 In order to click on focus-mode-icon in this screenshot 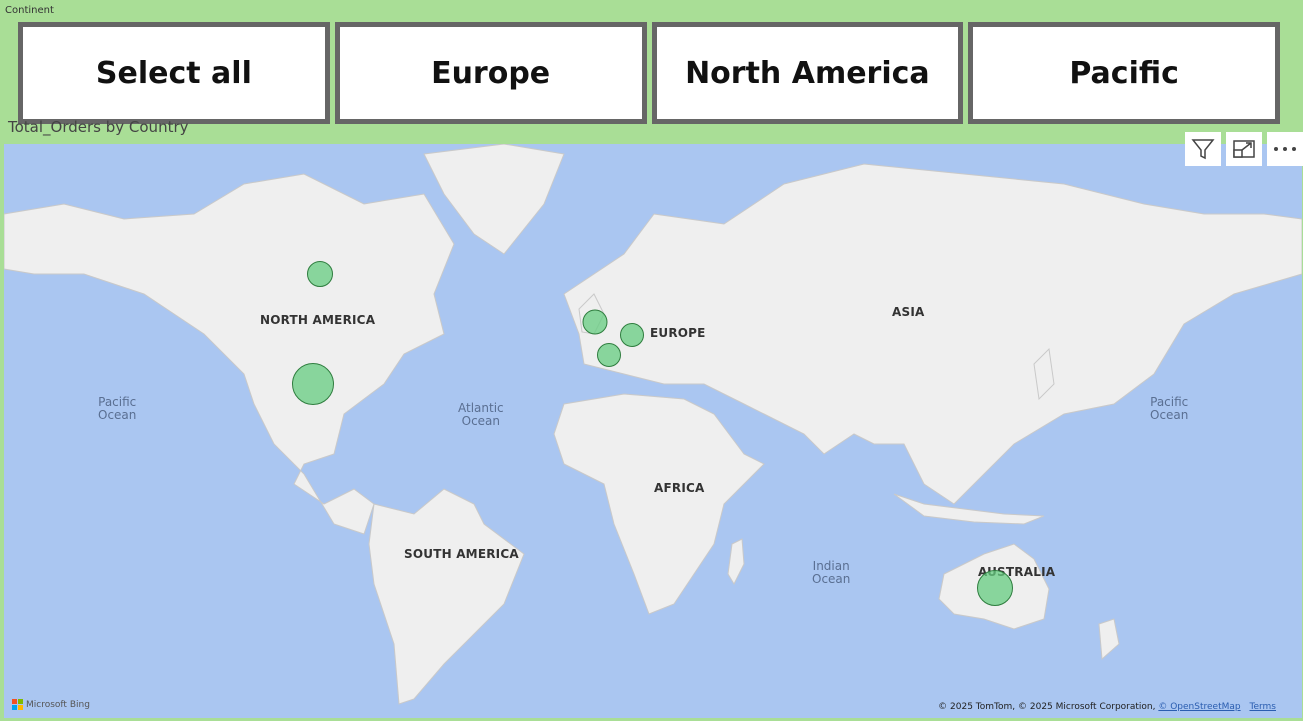, I will do `click(1244, 149)`.